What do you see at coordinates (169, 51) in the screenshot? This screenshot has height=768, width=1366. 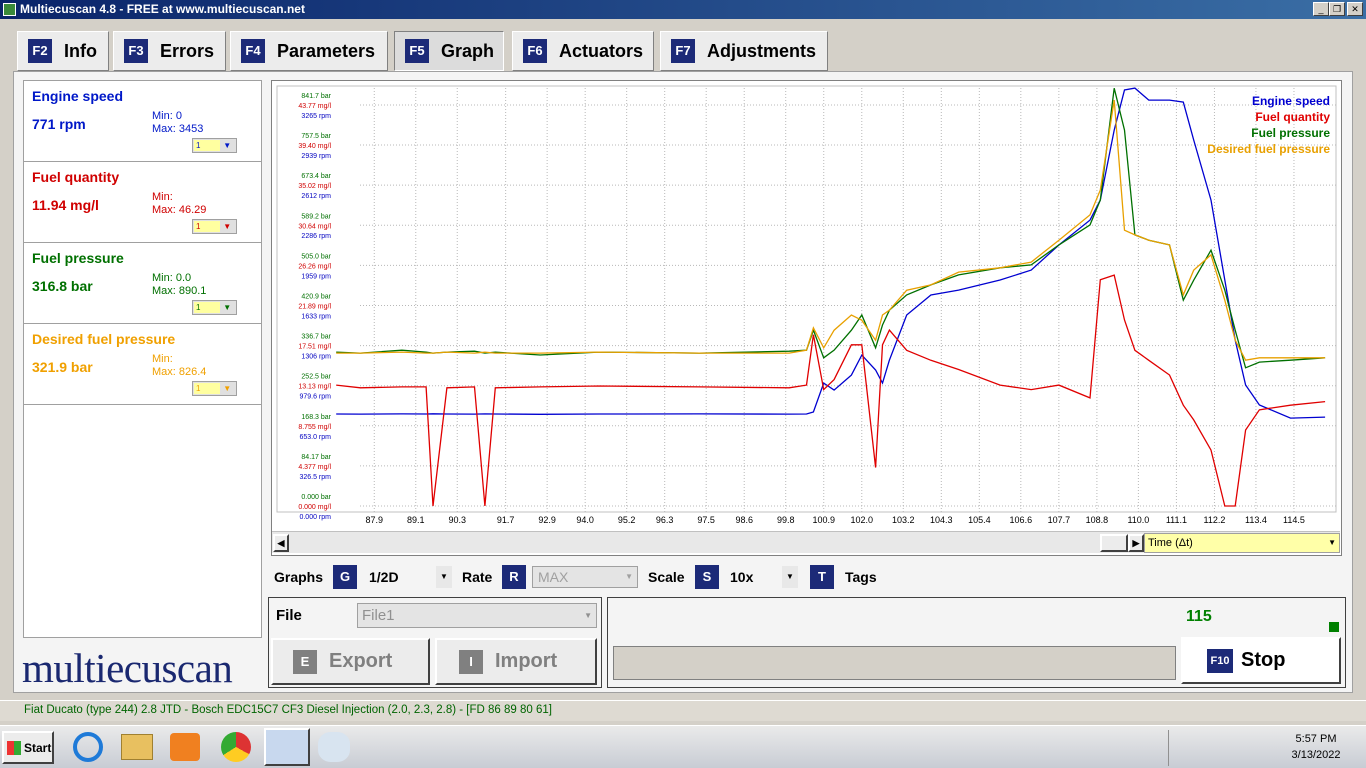 I see `tab: F3 Errors` at bounding box center [169, 51].